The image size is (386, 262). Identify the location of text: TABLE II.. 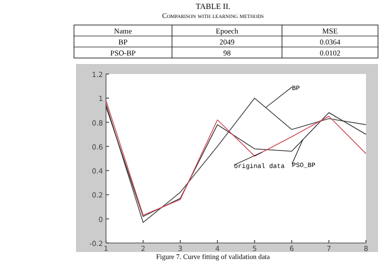
(213, 6).